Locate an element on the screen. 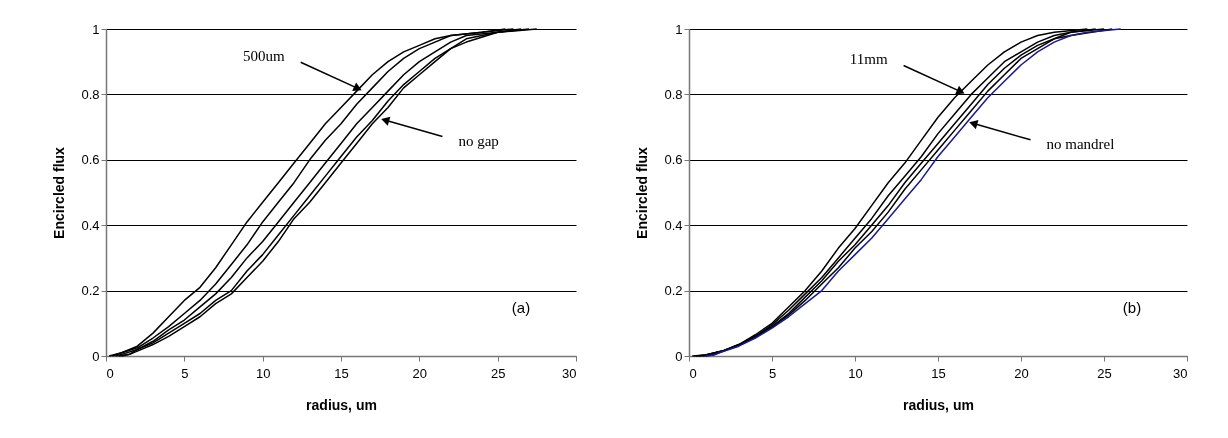 The image size is (1228, 438). annotation: 11mm is located at coordinates (868, 59).